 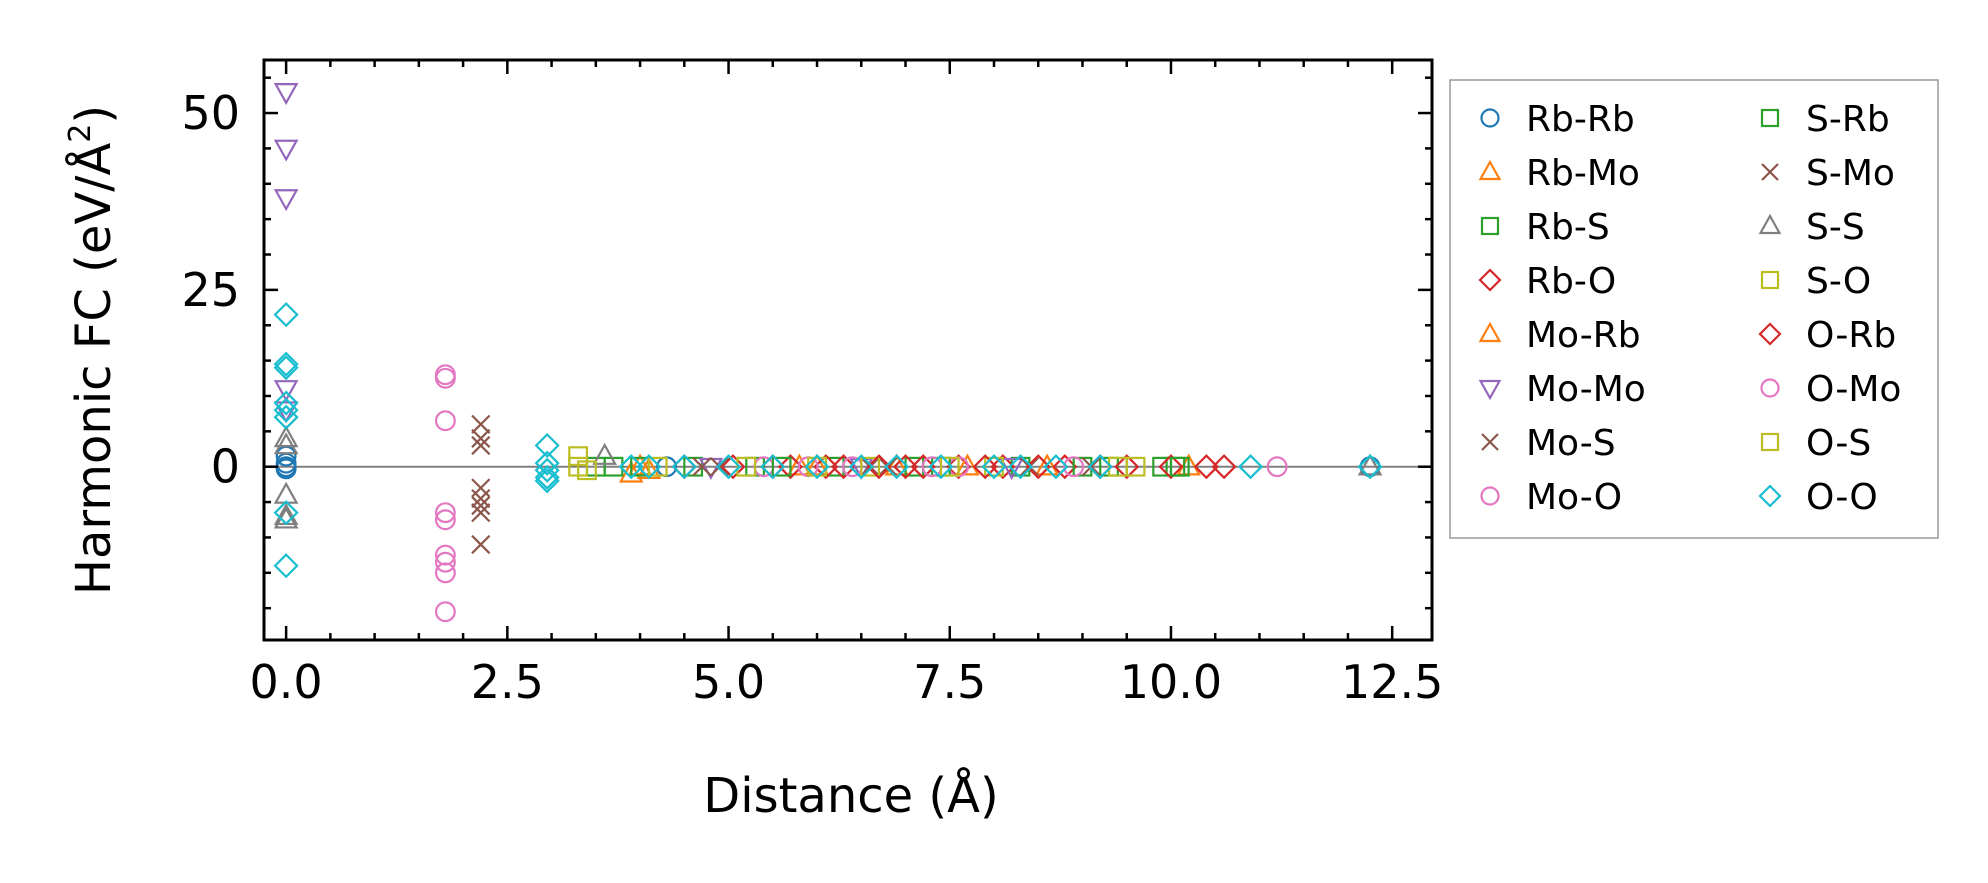 I want to click on legend-label: Mo-S, so click(x=1571, y=443).